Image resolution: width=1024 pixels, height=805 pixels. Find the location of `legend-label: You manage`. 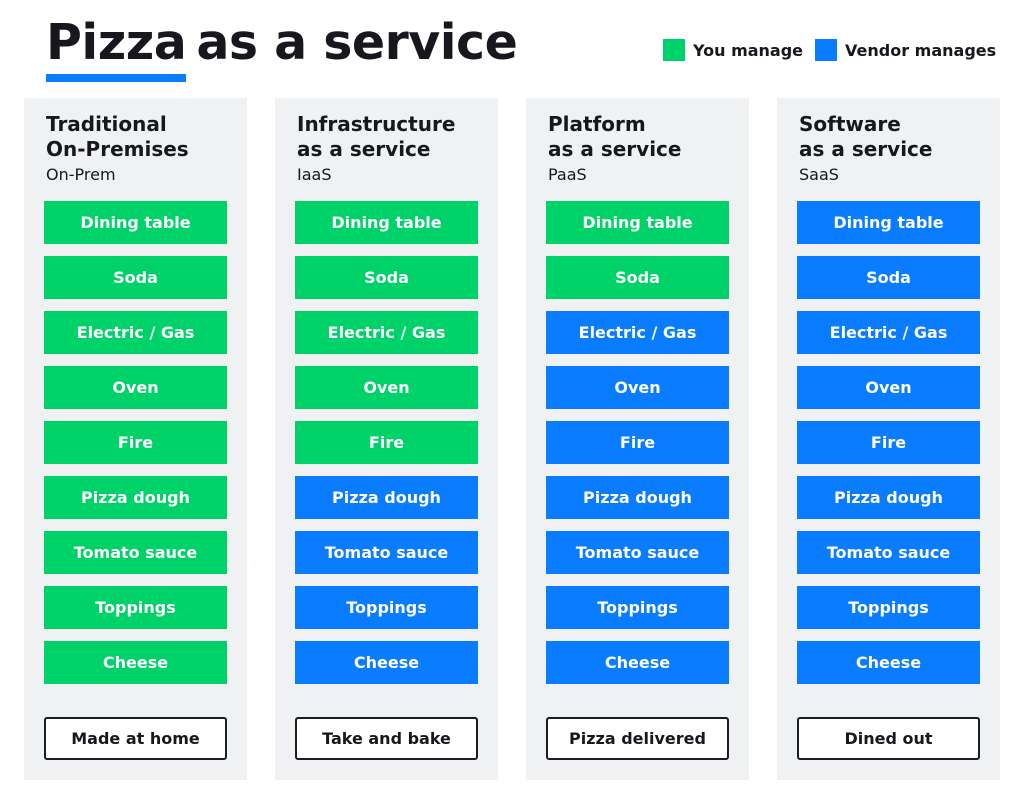

legend-label: You manage is located at coordinates (748, 50).